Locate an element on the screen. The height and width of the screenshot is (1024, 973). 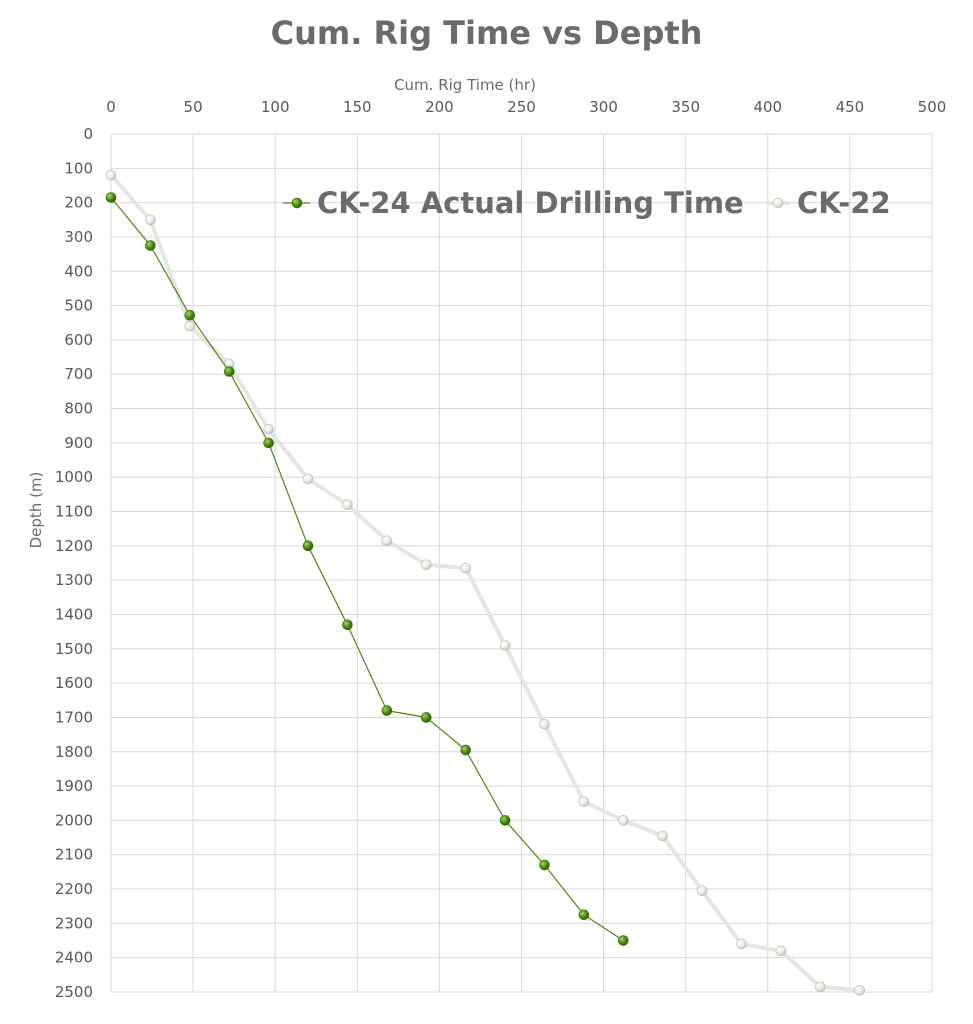
y-tick-label: 1600 is located at coordinates (74, 683).